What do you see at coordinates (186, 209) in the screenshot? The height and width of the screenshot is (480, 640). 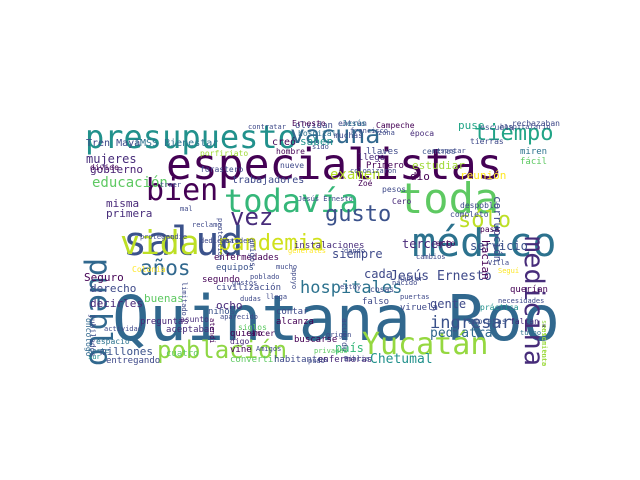 I see `word-cloud-word: mal` at bounding box center [186, 209].